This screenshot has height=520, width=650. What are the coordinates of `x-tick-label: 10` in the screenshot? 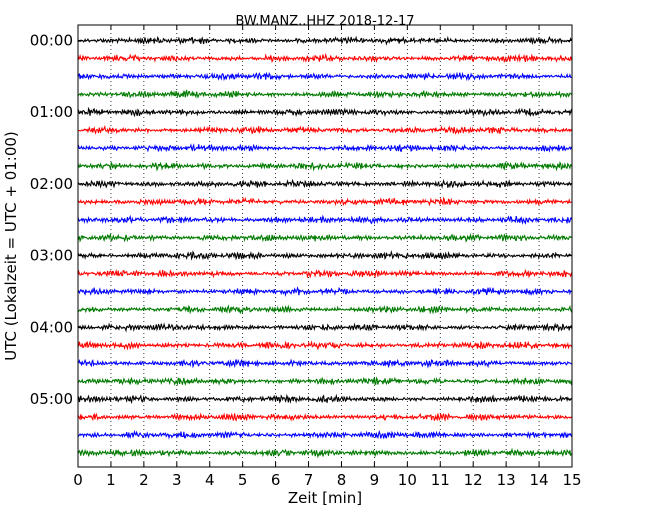 It's located at (407, 480).